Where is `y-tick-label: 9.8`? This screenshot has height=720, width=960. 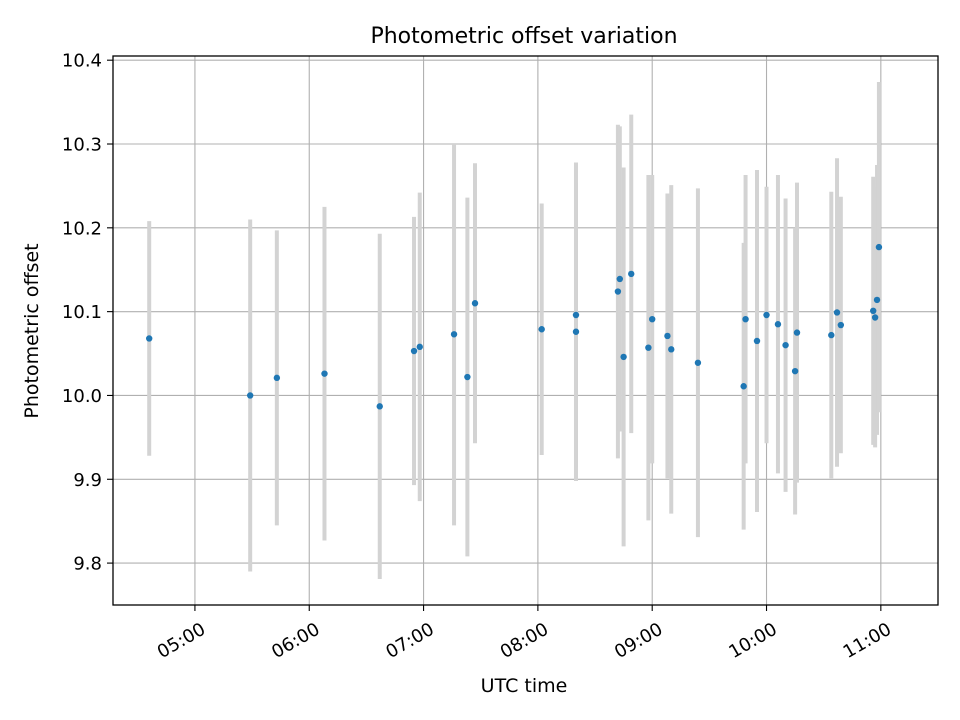
y-tick-label: 9.8 is located at coordinates (87, 564).